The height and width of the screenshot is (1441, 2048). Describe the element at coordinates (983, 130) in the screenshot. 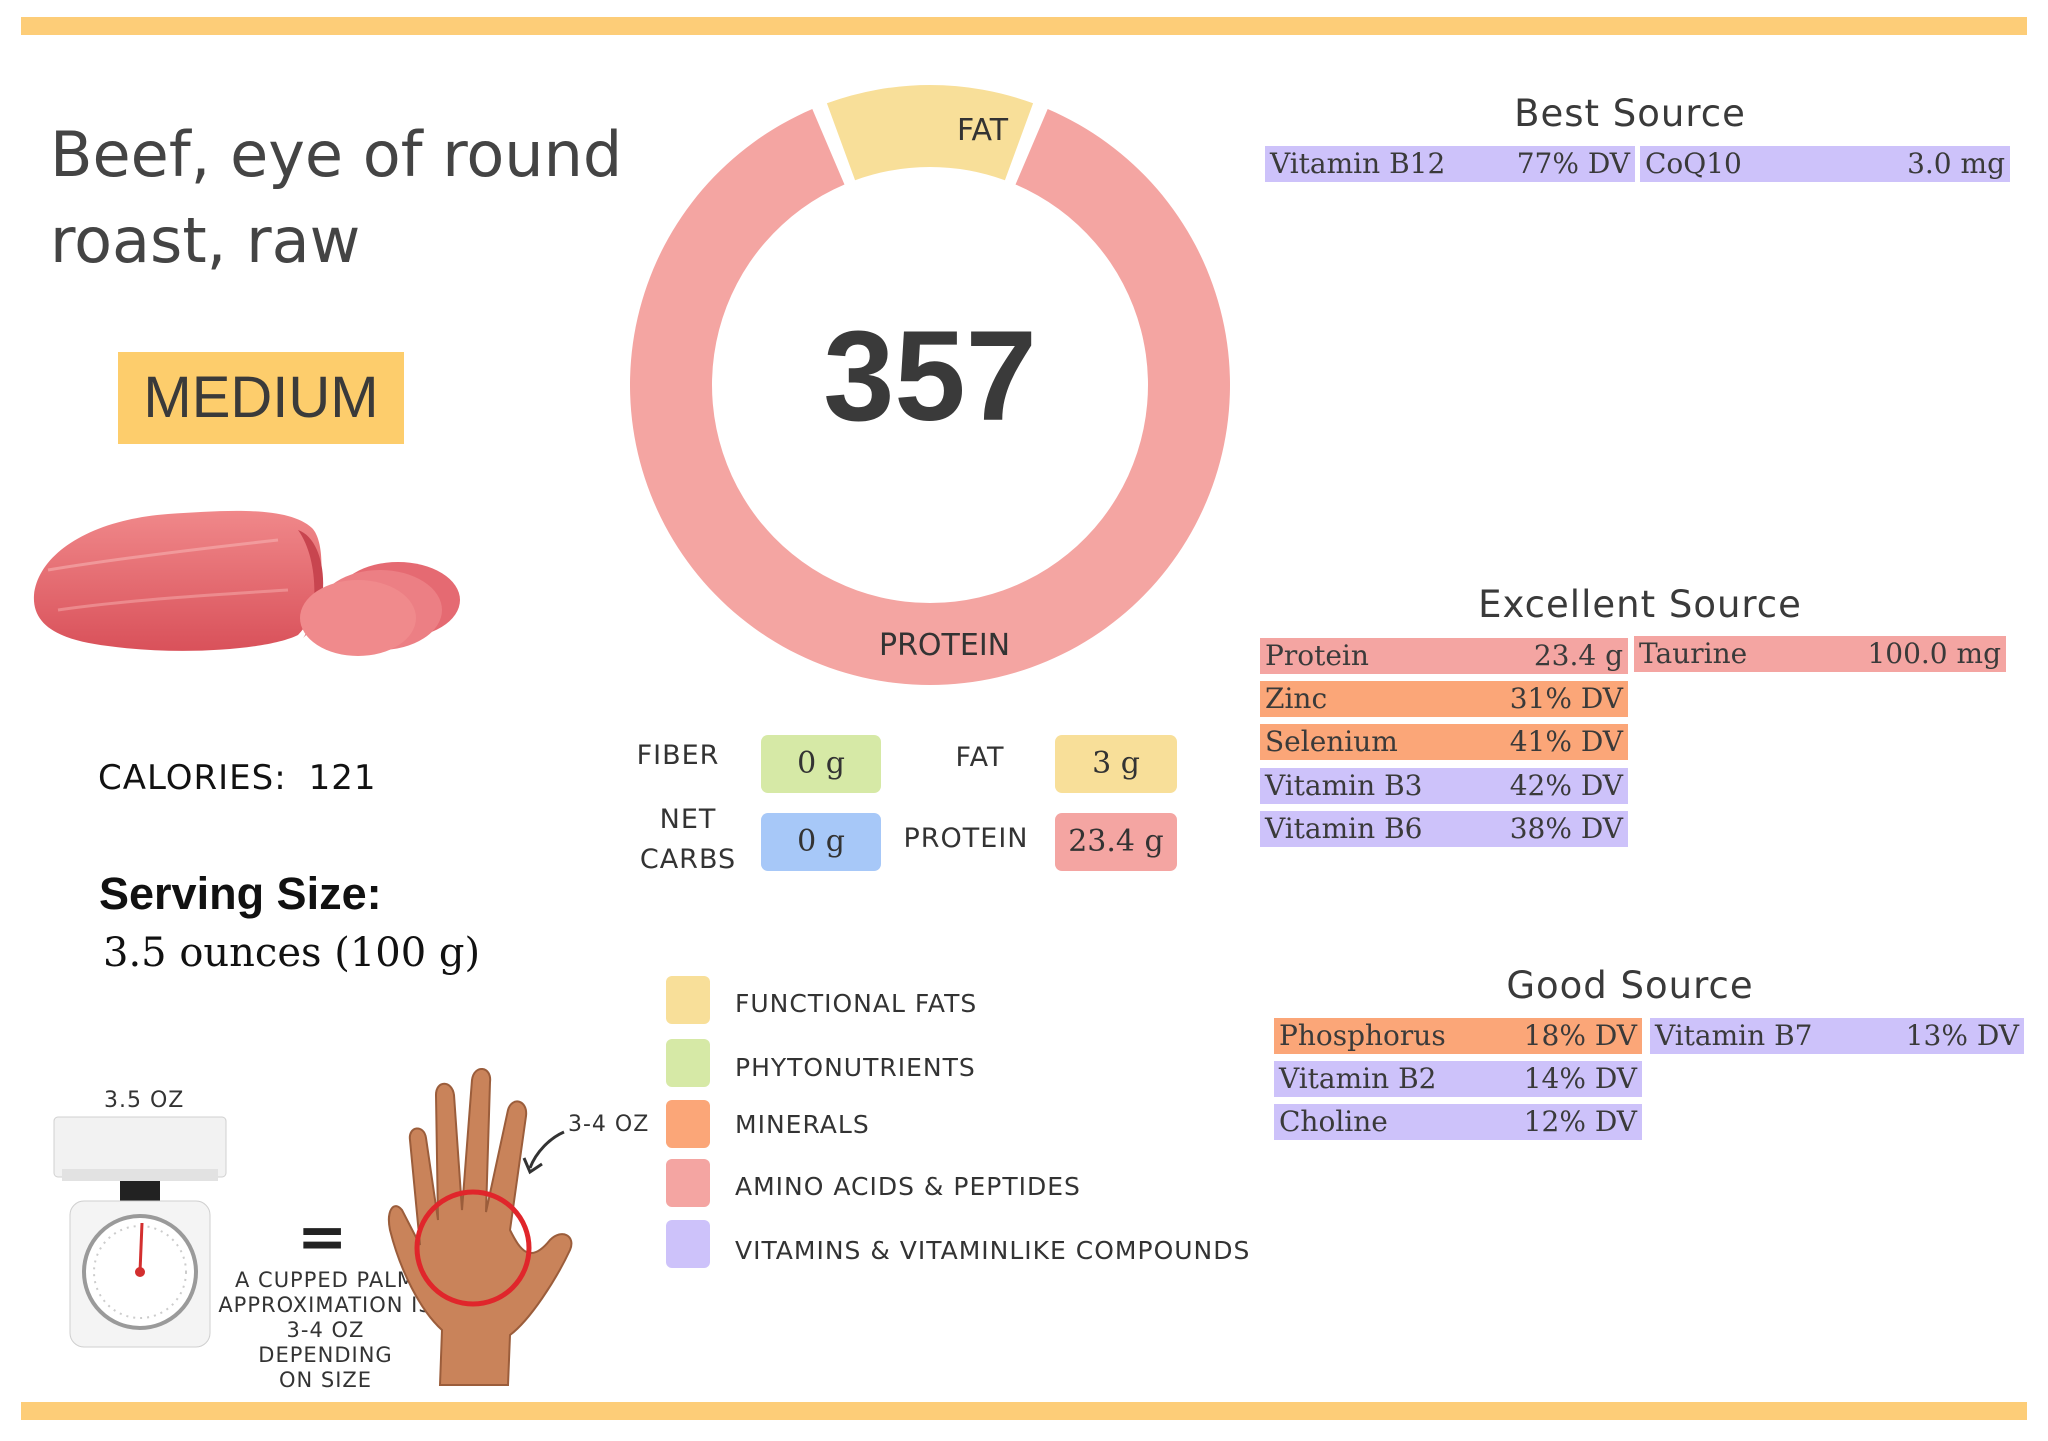

I see `donut-label-fat: FAT` at that location.